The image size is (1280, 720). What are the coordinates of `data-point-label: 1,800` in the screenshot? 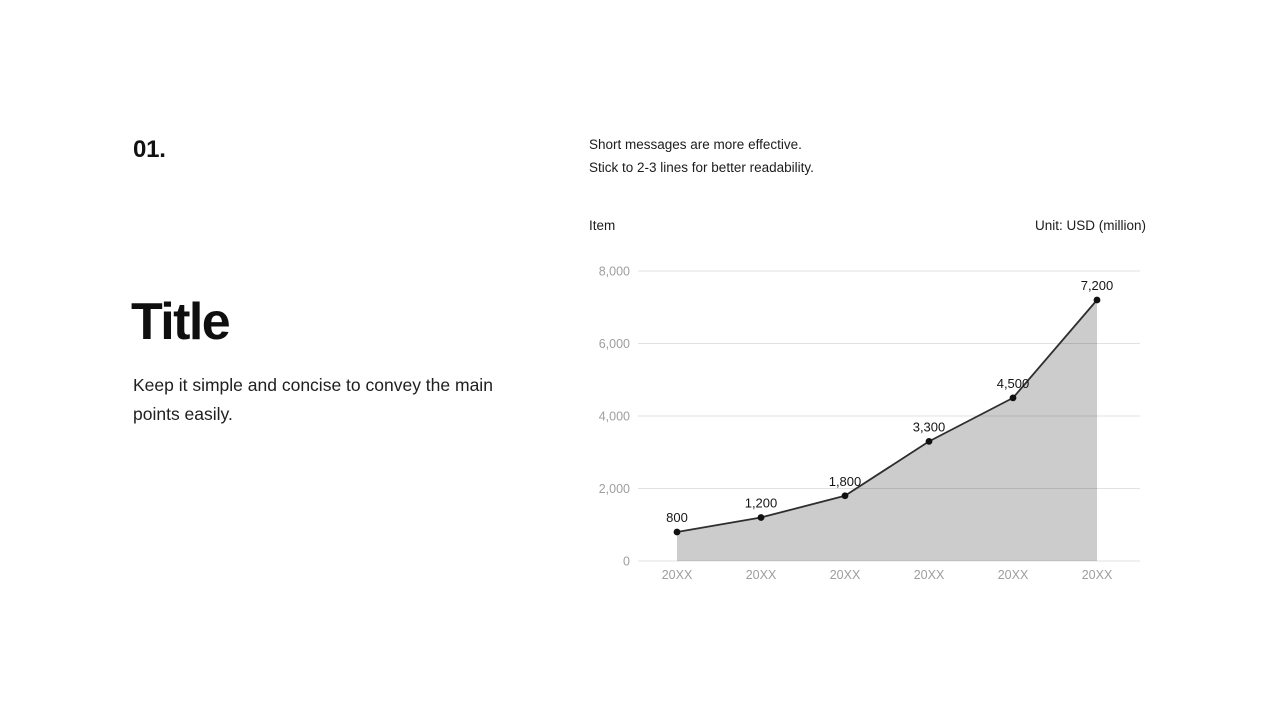 It's located at (845, 481).